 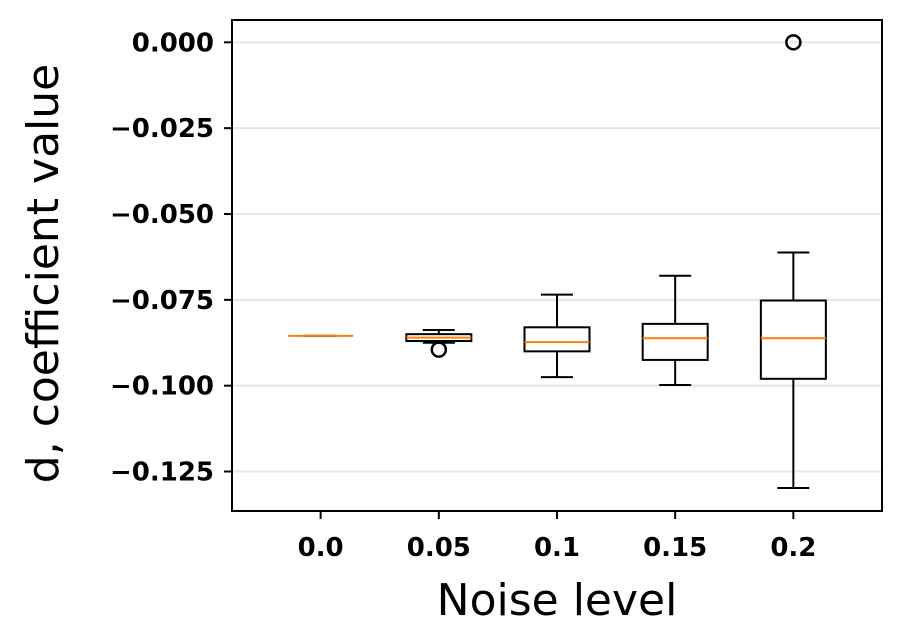 I want to click on x-tick-label: 0.1, so click(x=557, y=548).